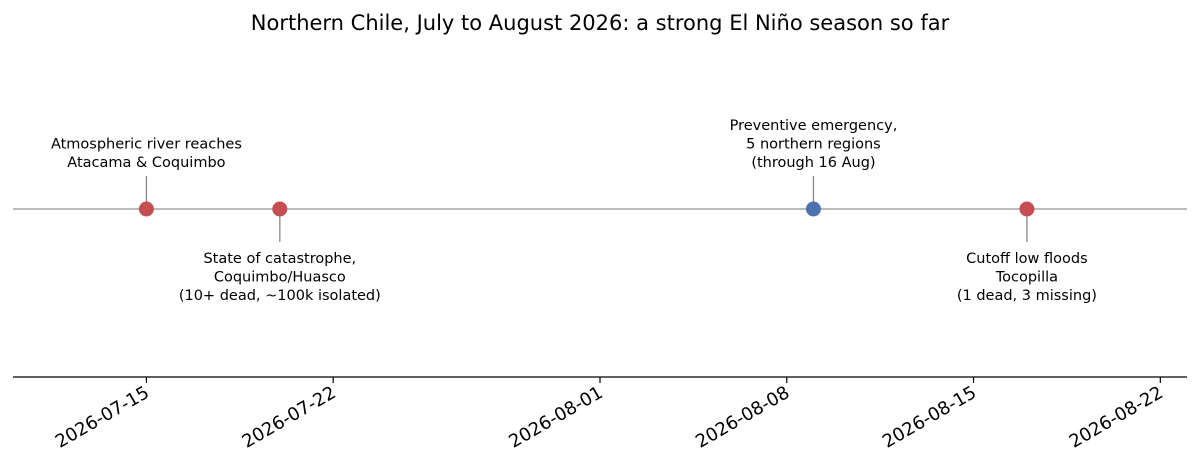 The width and height of the screenshot is (1200, 474). What do you see at coordinates (146, 163) in the screenshot?
I see `event-label-line: Atacama & Coquimbo` at bounding box center [146, 163].